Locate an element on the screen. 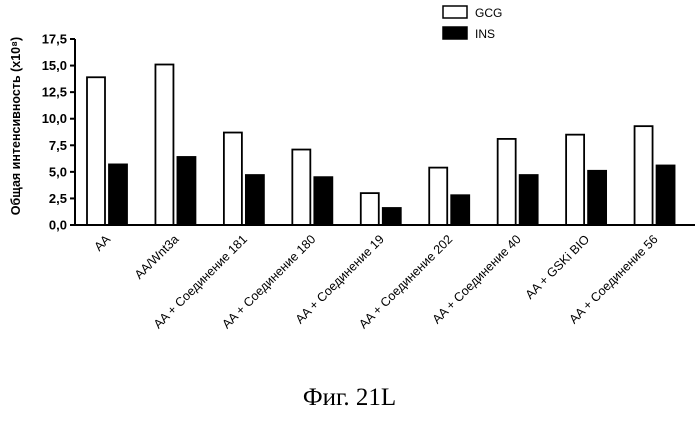 This screenshot has height=424, width=699. legend-swatch-gcg is located at coordinates (455, 12).